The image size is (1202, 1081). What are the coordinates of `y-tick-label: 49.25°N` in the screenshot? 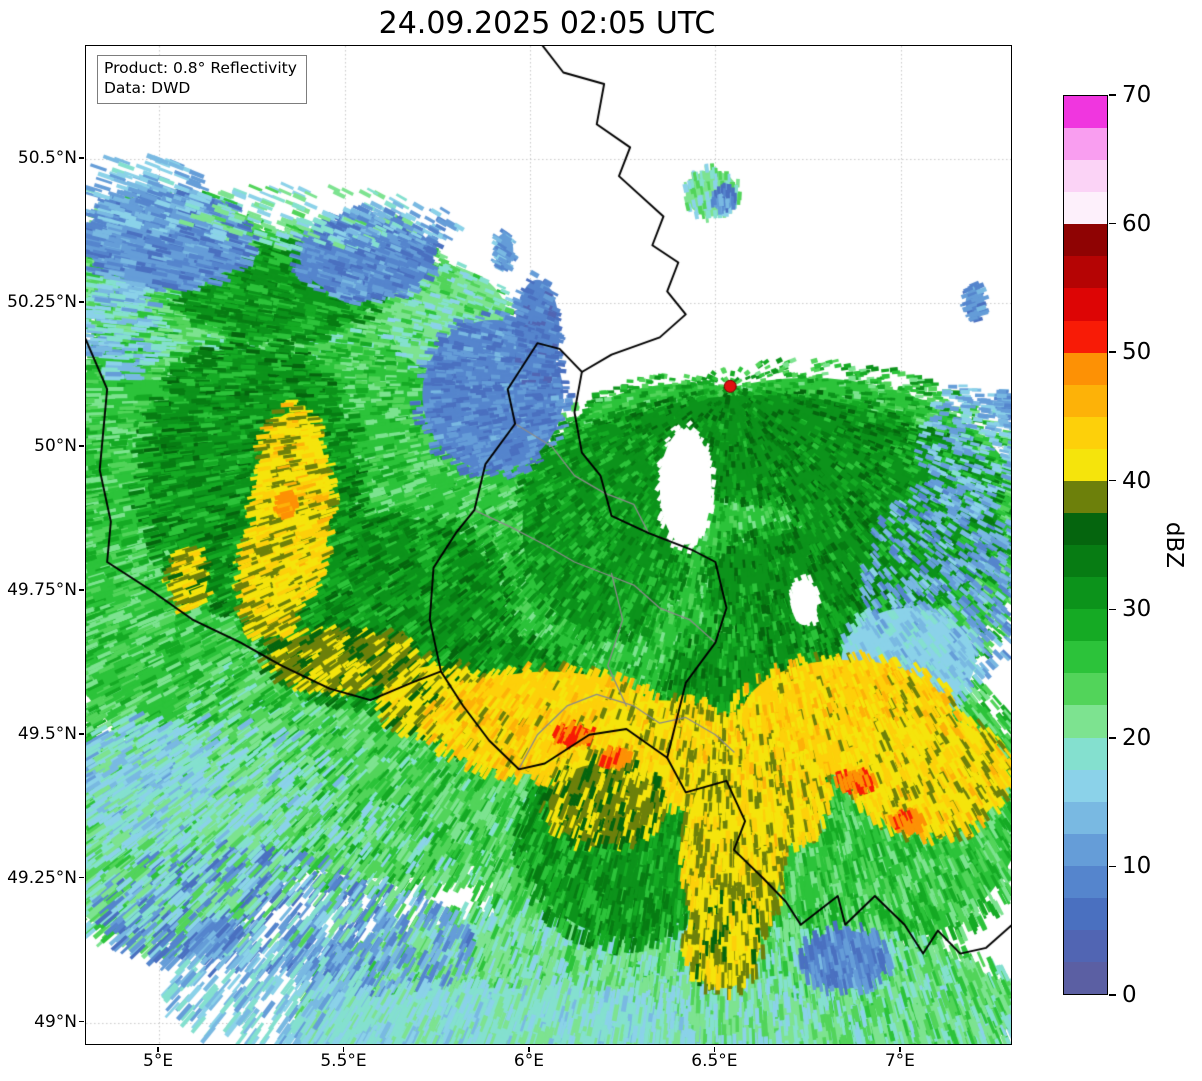 It's located at (42, 877).